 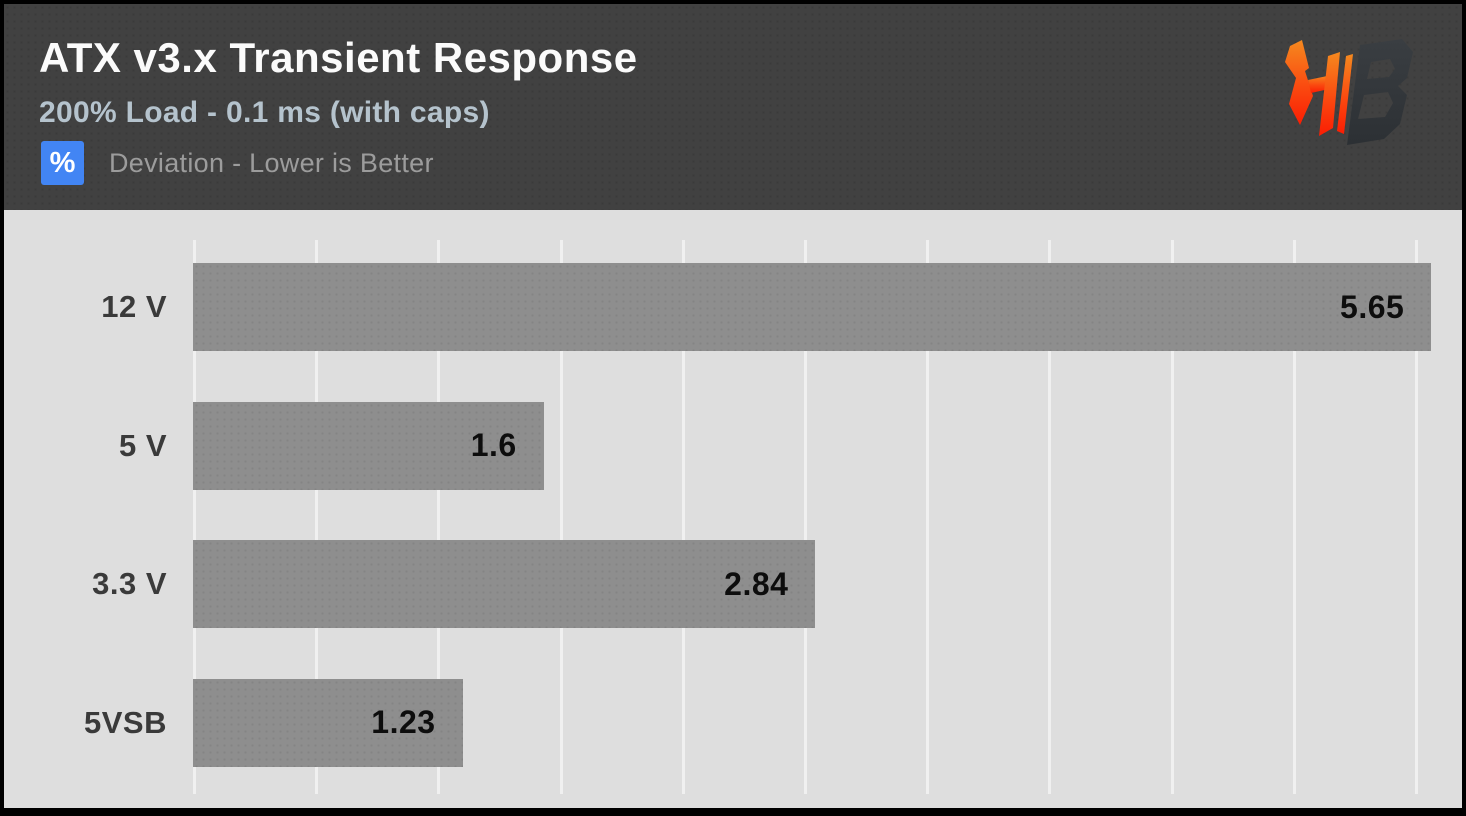 I want to click on value-label: 5.65, so click(x=1372, y=306).